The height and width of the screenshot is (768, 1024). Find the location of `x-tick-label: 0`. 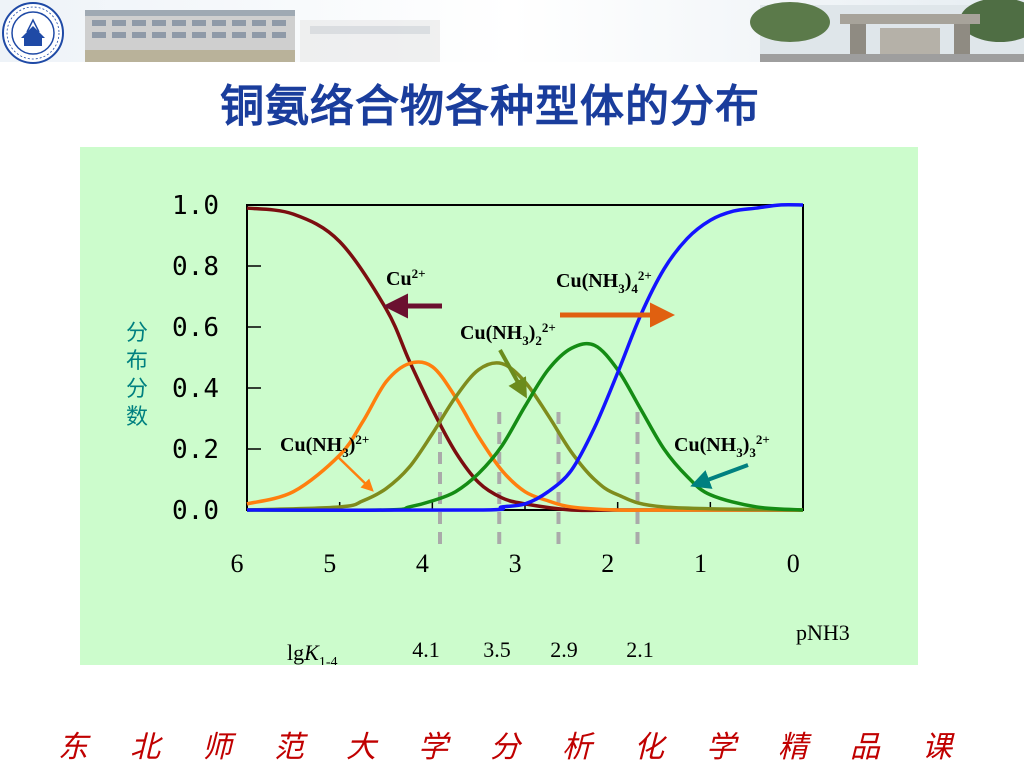

x-tick-label: 0 is located at coordinates (793, 563).